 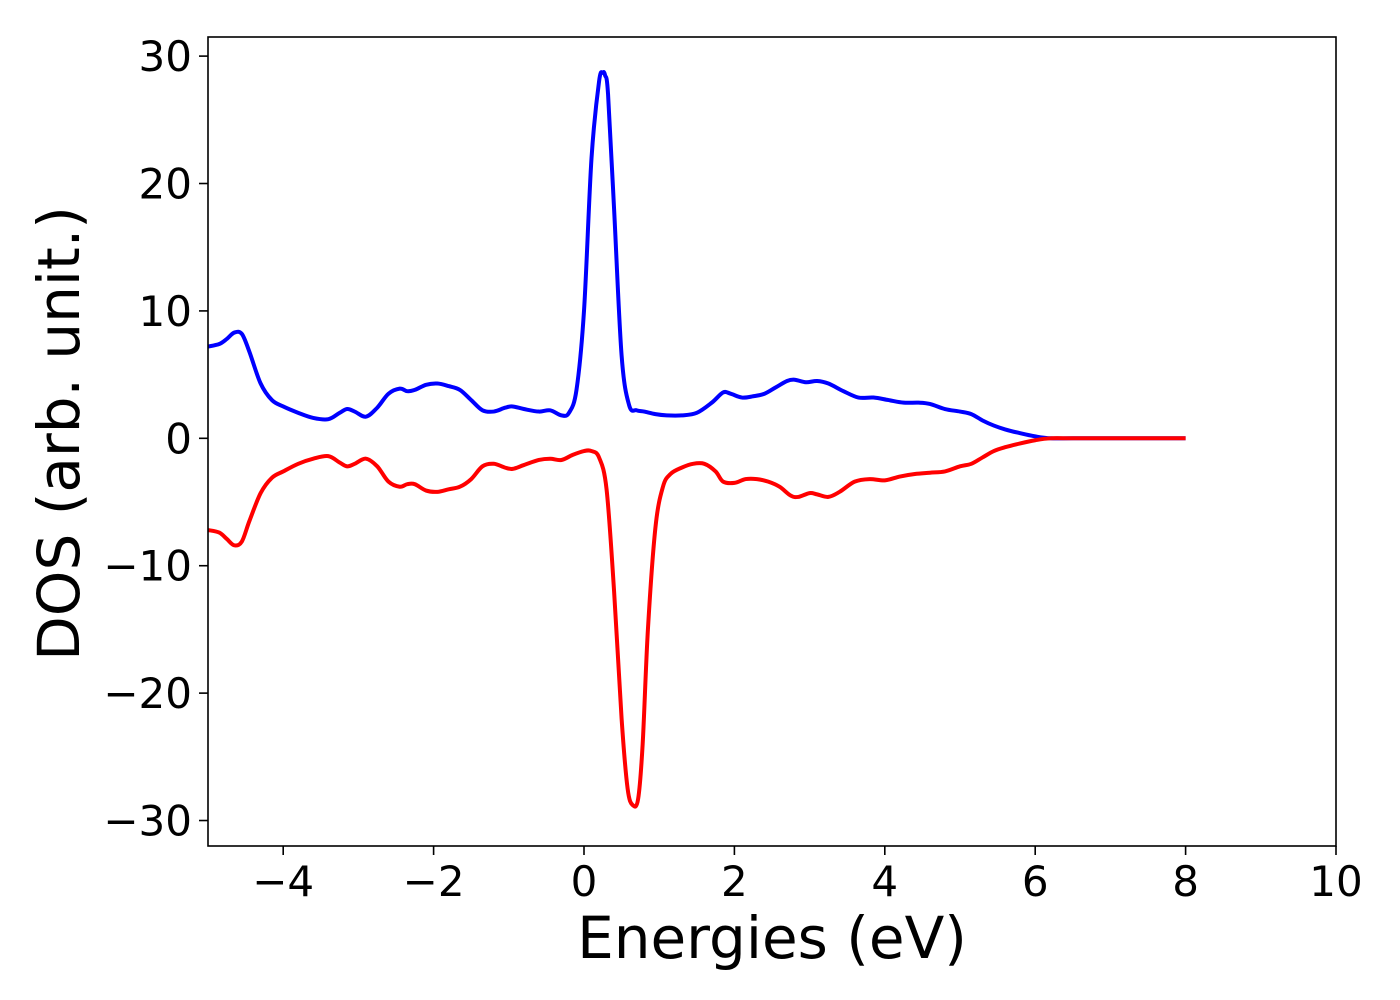 I want to click on y-tick-label: 10, so click(x=165, y=311).